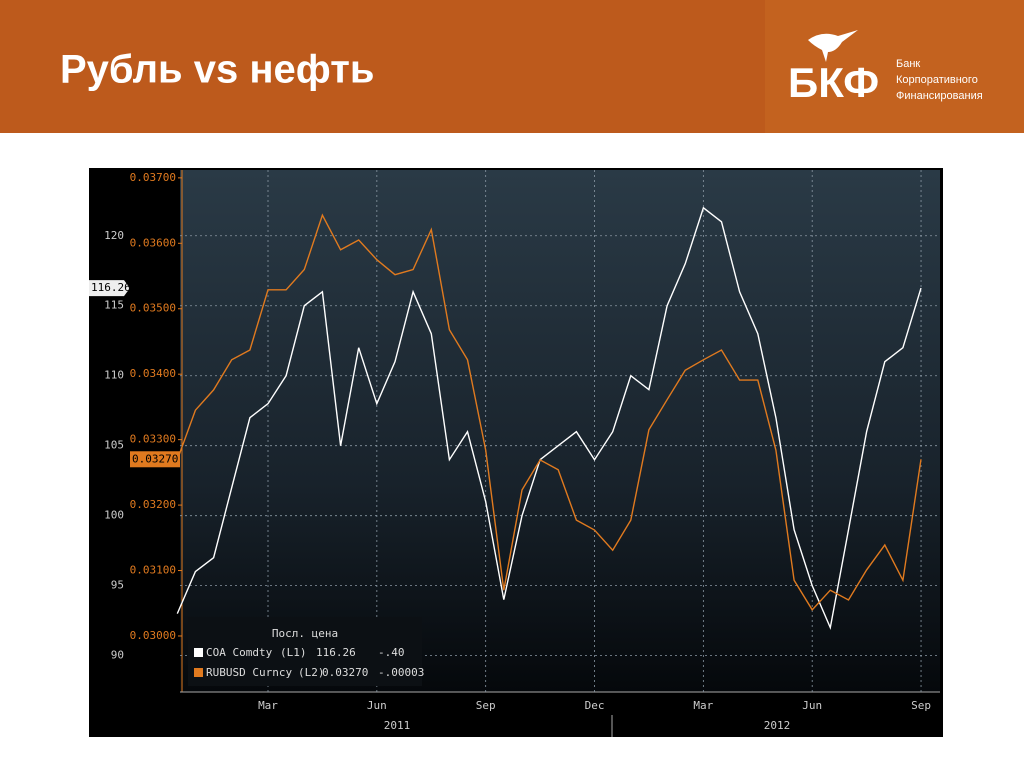  Describe the element at coordinates (777, 725) in the screenshot. I see `year-label: 2012` at that location.